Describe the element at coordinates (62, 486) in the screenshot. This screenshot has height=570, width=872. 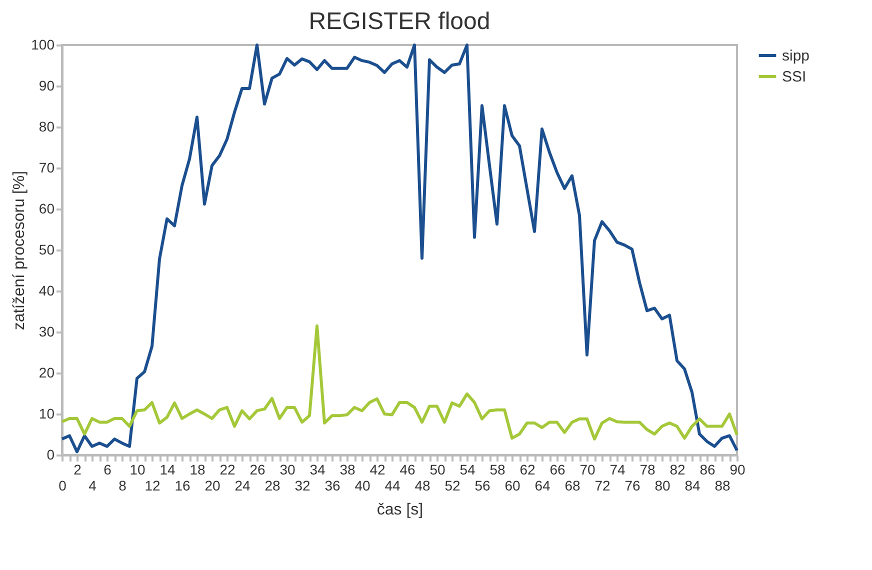
I see `x-tick-label: 0` at that location.